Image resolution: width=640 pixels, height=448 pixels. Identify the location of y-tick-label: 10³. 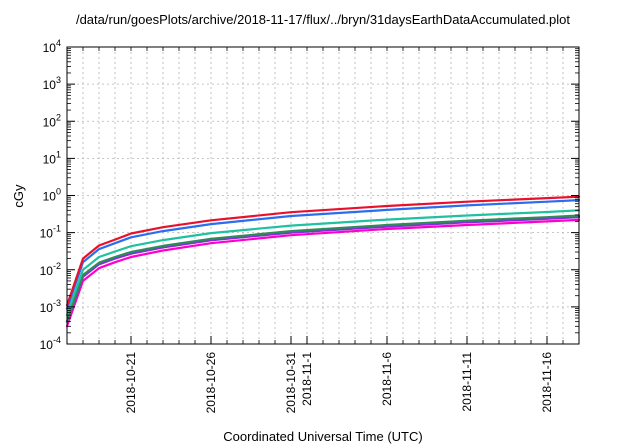
(52, 83).